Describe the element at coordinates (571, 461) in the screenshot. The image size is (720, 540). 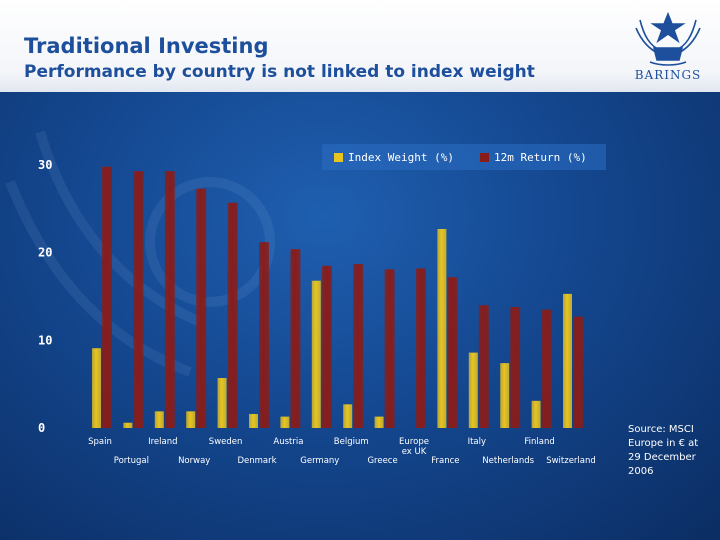
I see `x-tick-label: Switzerland` at that location.